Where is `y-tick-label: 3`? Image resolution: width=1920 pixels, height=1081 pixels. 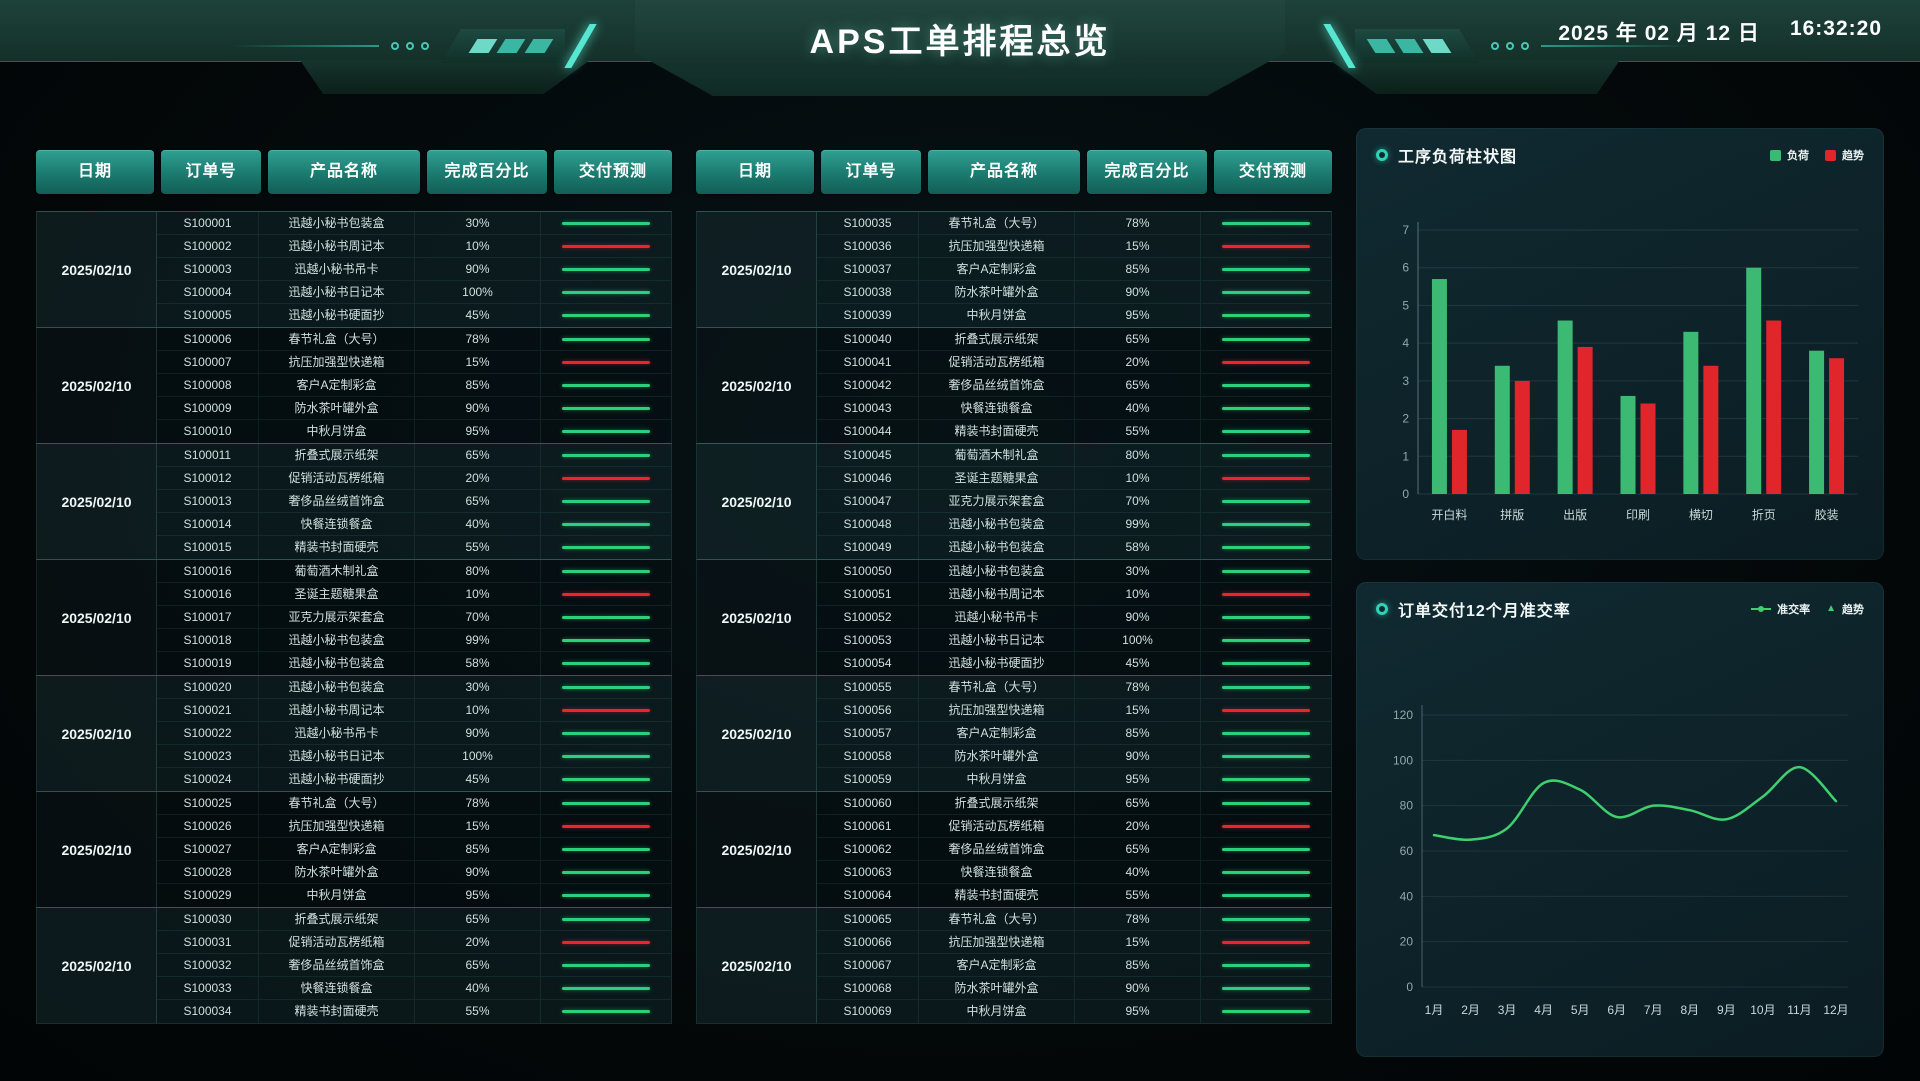 y-tick-label: 3 is located at coordinates (1405, 381).